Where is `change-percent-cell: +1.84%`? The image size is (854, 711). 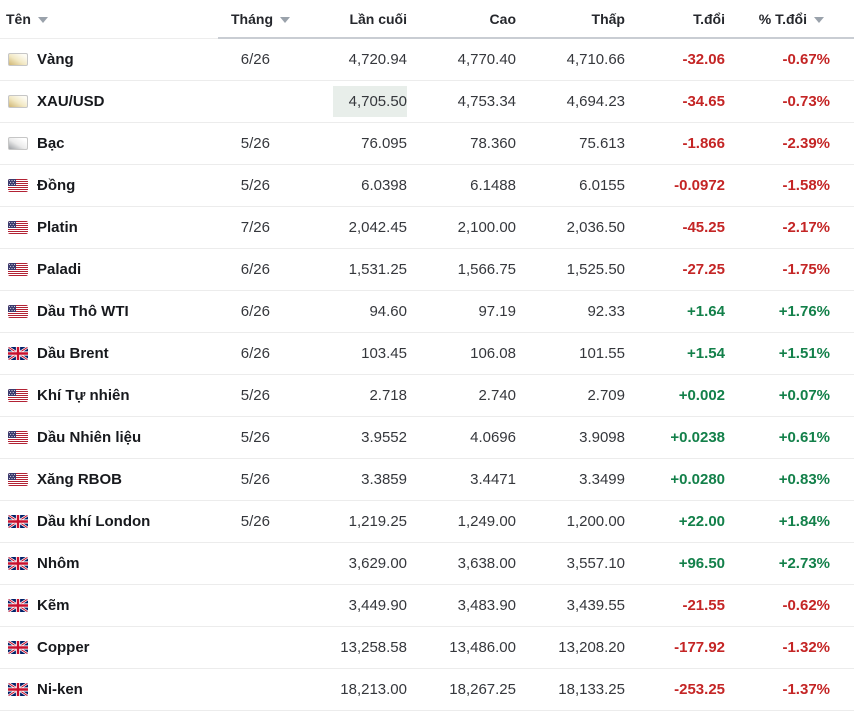
change-percent-cell: +1.84% is located at coordinates (789, 521).